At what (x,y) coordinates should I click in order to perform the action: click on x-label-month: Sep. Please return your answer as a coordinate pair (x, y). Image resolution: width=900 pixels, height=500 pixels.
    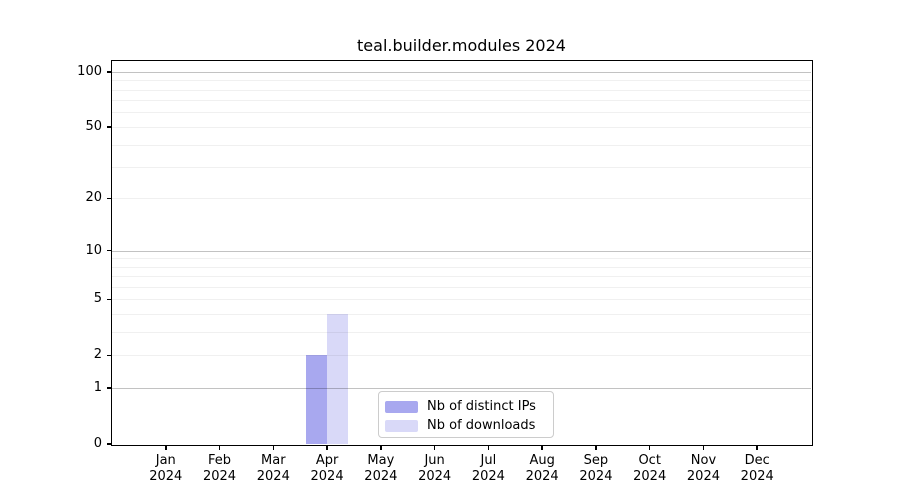
    Looking at the image, I should click on (596, 460).